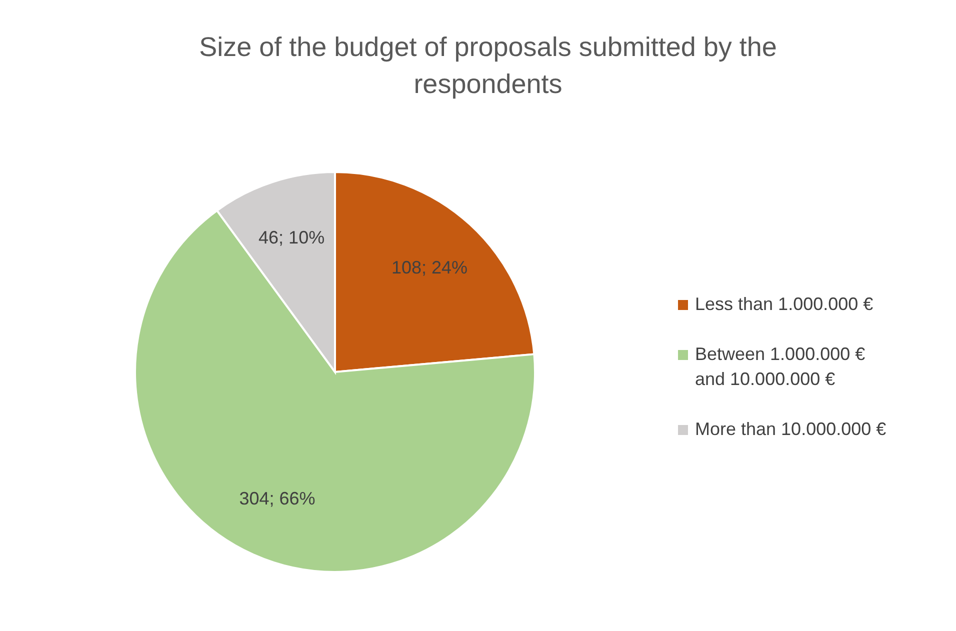 The height and width of the screenshot is (631, 956). Describe the element at coordinates (277, 498) in the screenshot. I see `data-label: 304; 66%` at that location.